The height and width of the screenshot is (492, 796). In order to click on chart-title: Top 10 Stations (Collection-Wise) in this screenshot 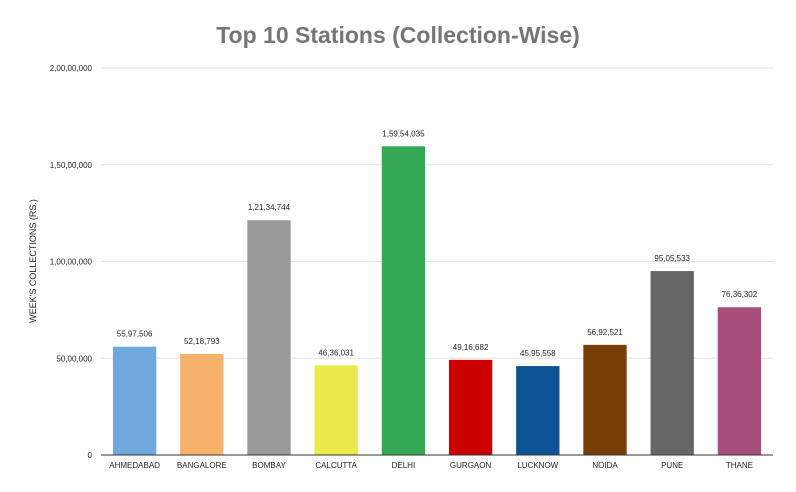, I will do `click(398, 35)`.